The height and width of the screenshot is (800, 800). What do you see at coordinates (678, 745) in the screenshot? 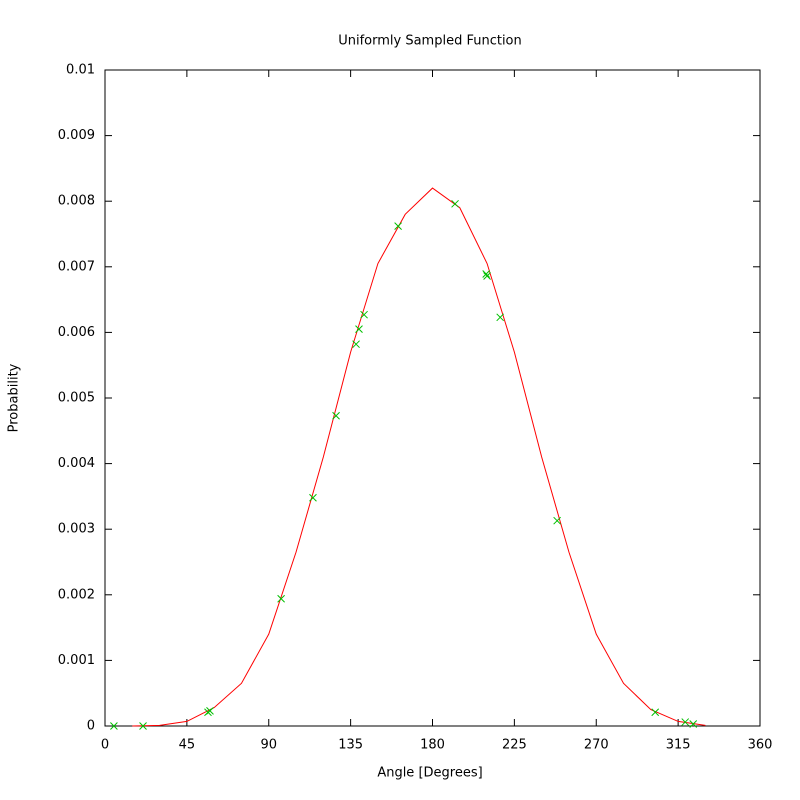
I see `x-tick-label: 315` at bounding box center [678, 745].